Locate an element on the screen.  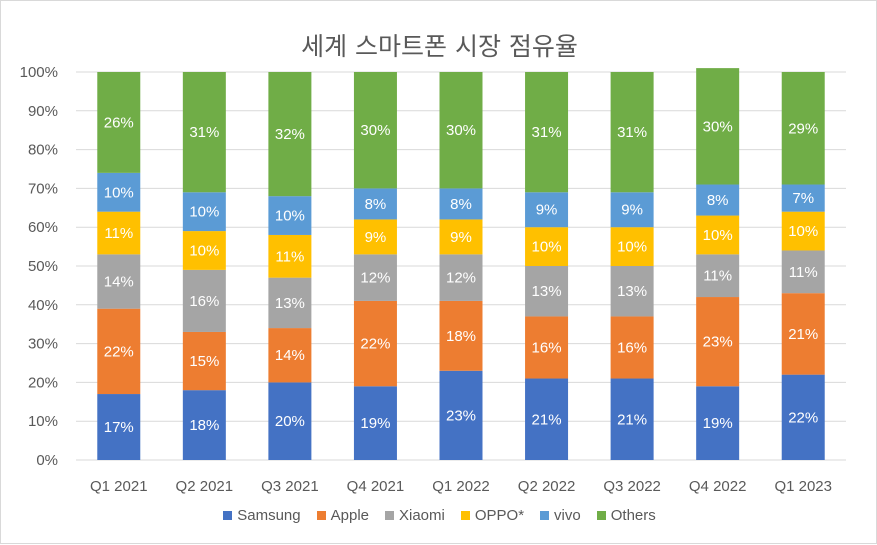
legend-label: Apple is located at coordinates (349, 515).